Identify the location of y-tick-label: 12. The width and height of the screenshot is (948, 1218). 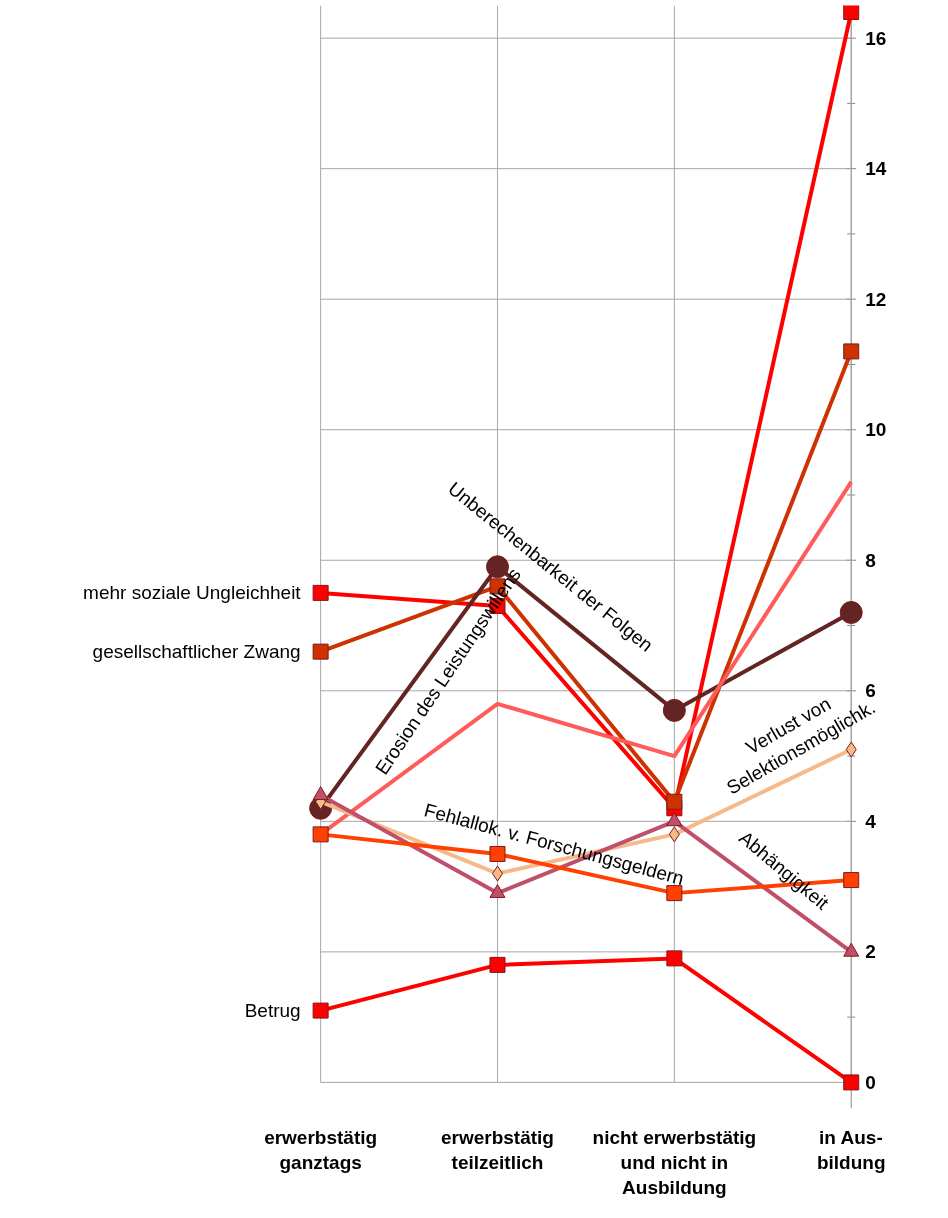
(876, 299).